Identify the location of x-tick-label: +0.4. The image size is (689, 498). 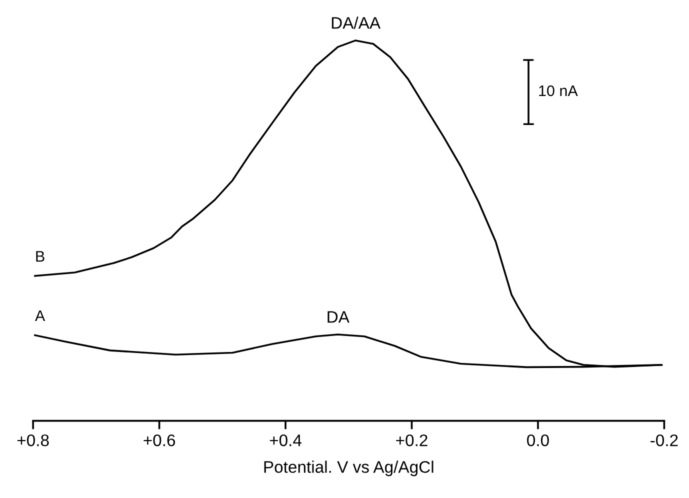
(286, 440).